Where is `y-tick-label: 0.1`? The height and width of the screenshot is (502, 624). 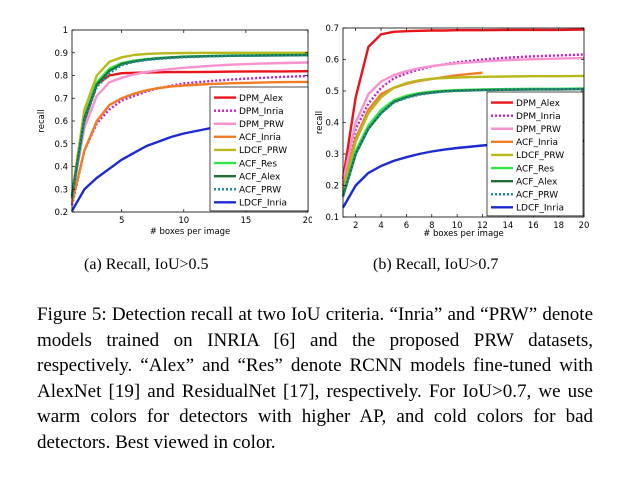
y-tick-label: 0.1 is located at coordinates (332, 218).